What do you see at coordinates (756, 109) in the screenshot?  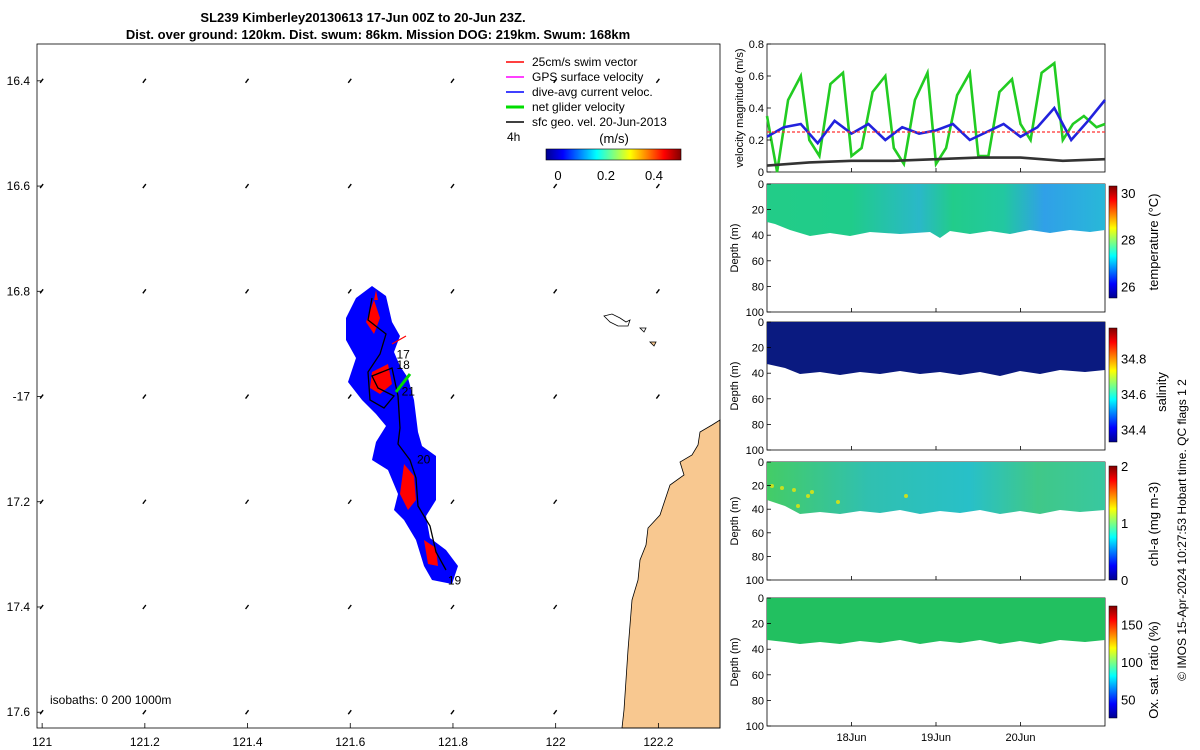 I see `velocity-y-tick-label: 0.4` at bounding box center [756, 109].